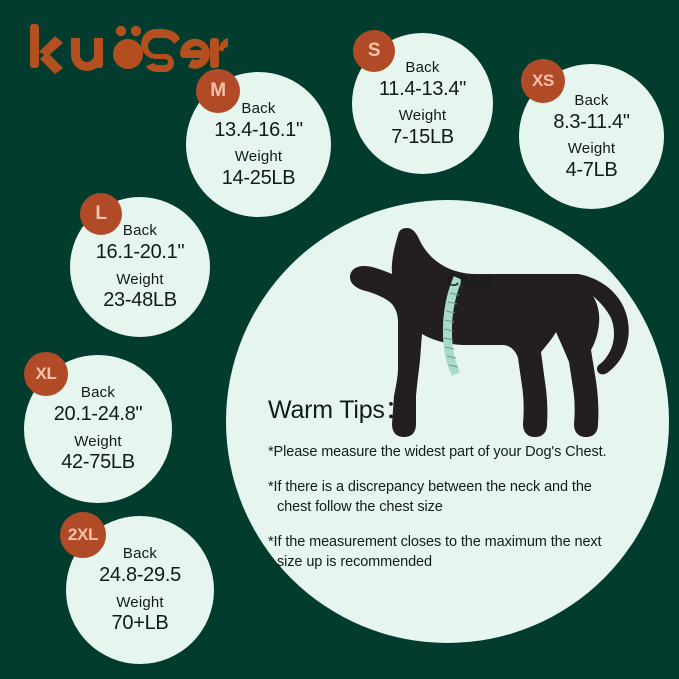  I want to click on size-badge-l: L, so click(101, 214).